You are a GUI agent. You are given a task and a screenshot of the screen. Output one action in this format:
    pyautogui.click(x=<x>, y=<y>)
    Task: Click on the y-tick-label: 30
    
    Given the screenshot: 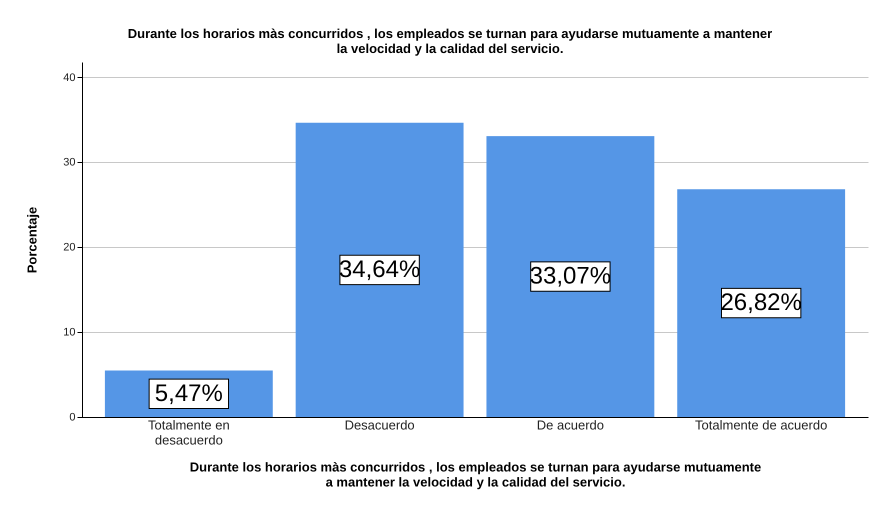 What is the action you would take?
    pyautogui.click(x=69, y=162)
    